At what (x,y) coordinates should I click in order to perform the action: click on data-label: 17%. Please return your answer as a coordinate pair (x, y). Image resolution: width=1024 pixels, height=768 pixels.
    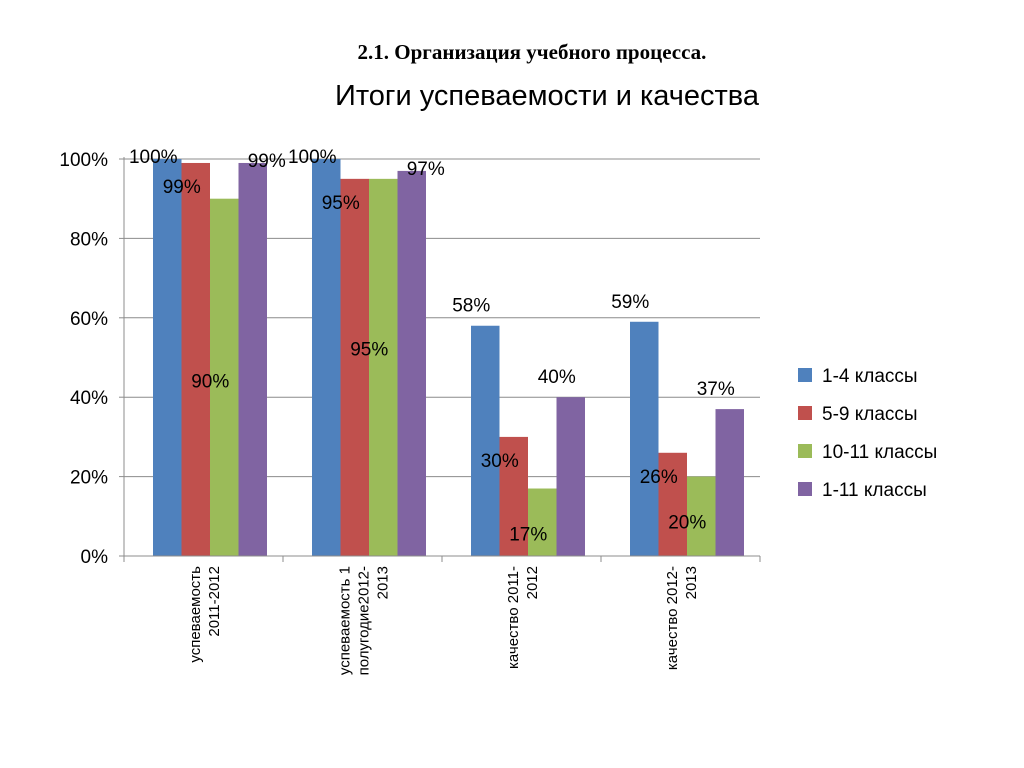
    Looking at the image, I should click on (528, 535).